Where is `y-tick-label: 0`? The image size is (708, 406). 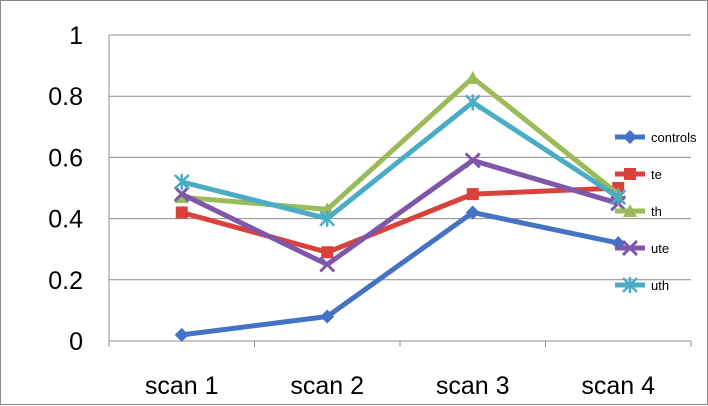 y-tick-label: 0 is located at coordinates (76, 342).